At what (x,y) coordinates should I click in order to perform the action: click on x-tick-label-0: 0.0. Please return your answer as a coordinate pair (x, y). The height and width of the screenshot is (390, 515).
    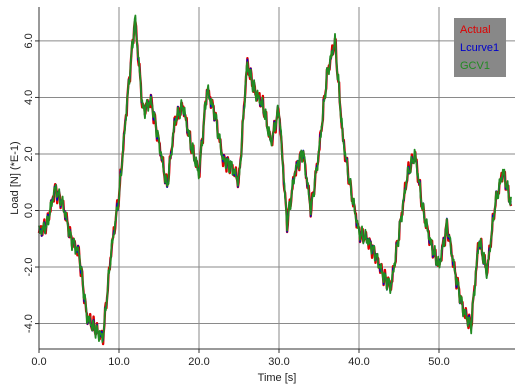
    Looking at the image, I should click on (38, 362).